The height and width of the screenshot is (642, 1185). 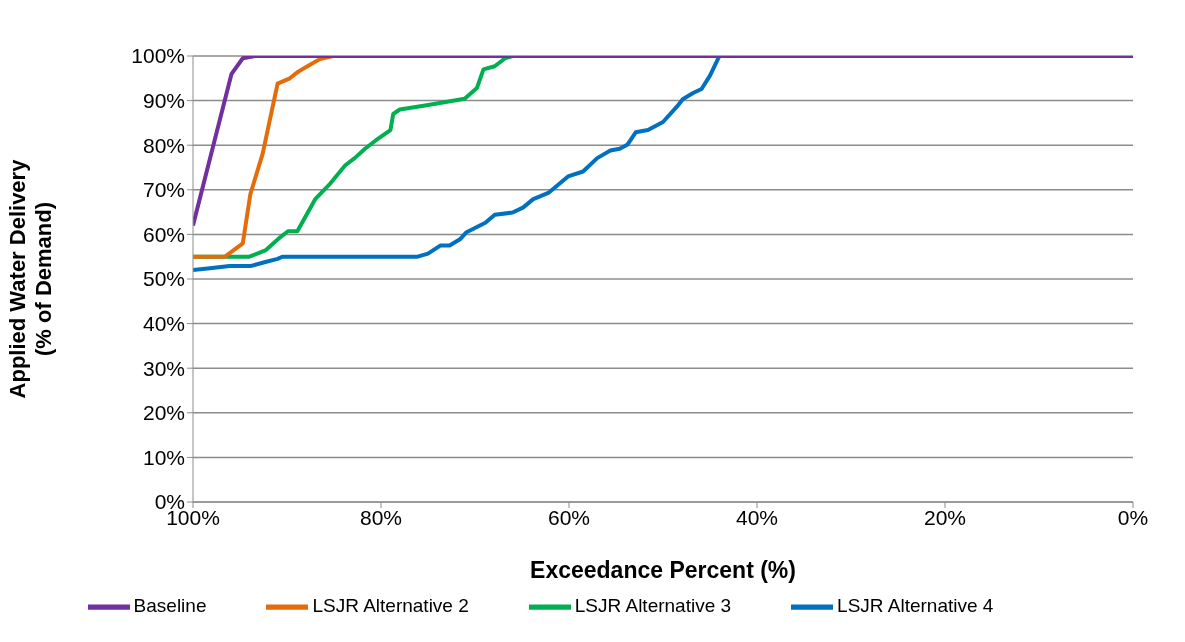 I want to click on y-tick-label: 100%, so click(x=158, y=56).